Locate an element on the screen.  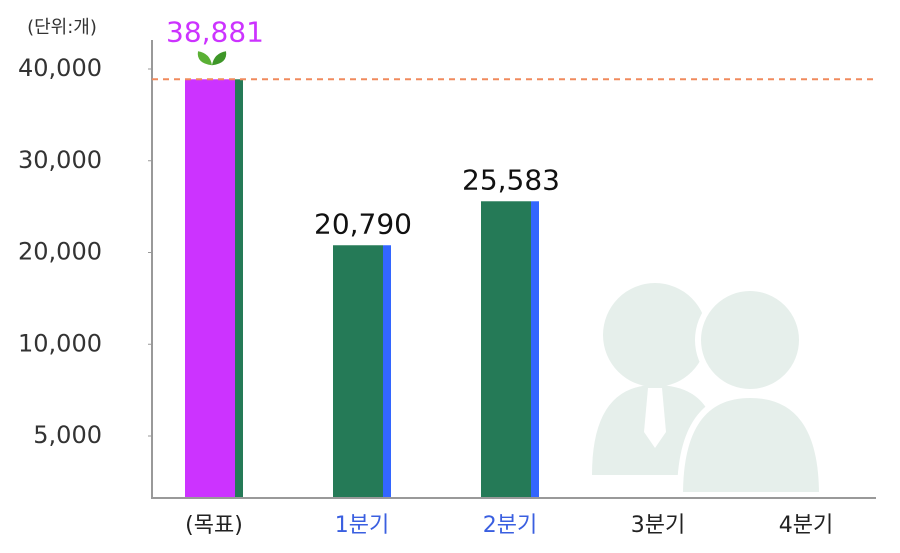
y-tick-label: 5,000 is located at coordinates (67, 435).